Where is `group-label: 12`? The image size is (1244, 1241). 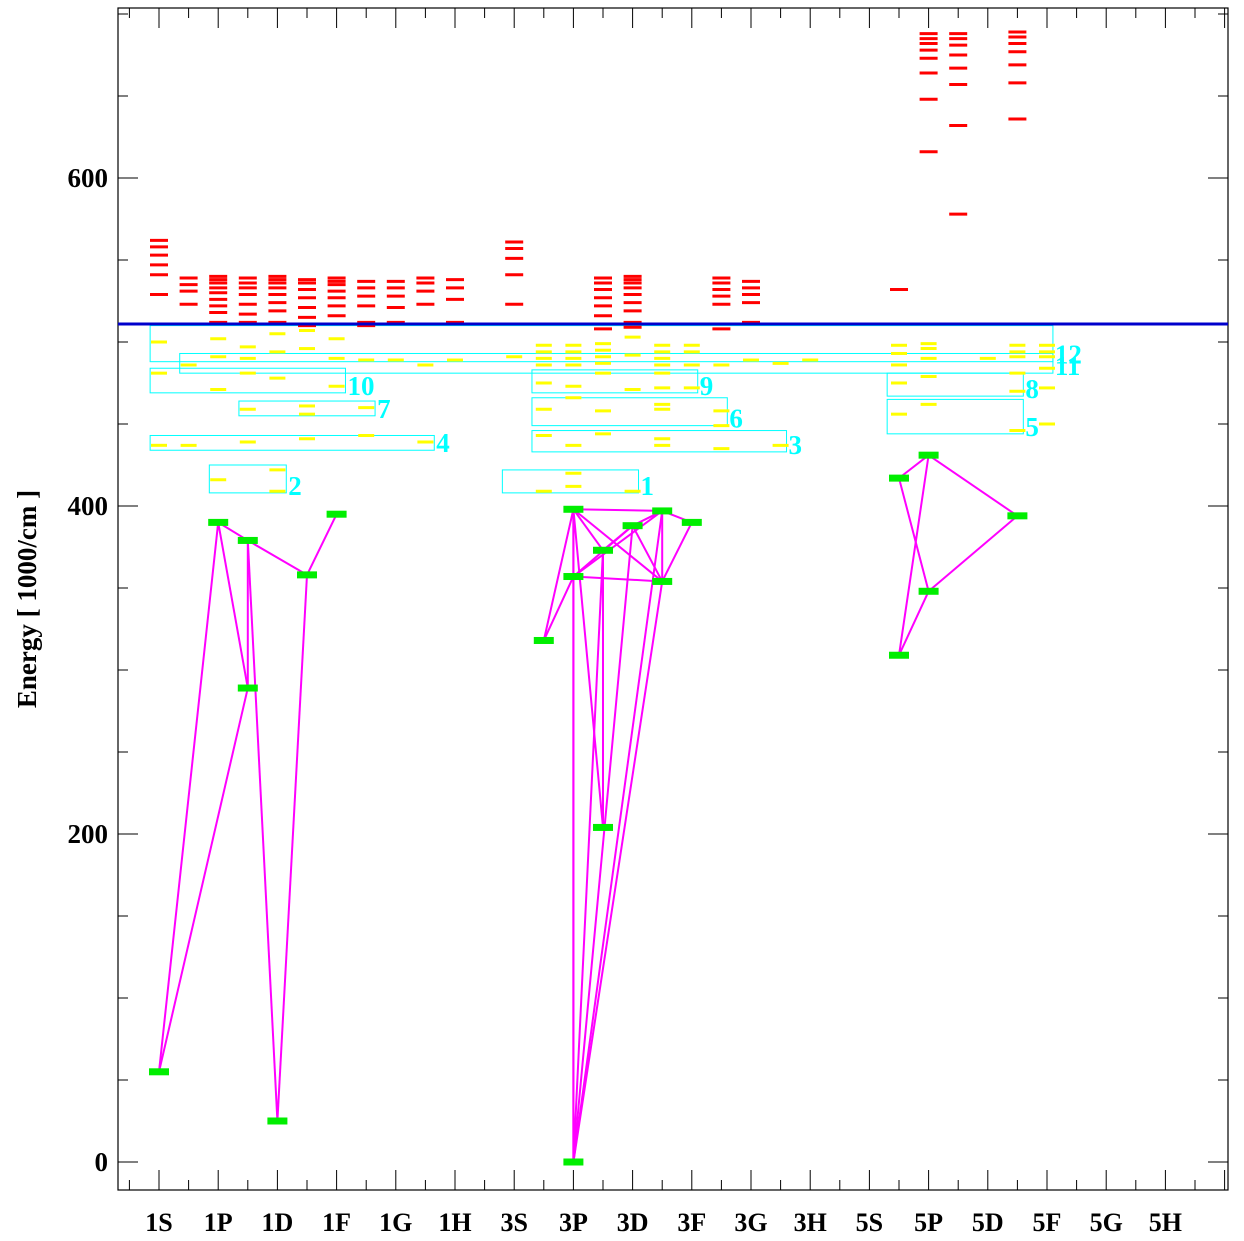
group-label: 12 is located at coordinates (1068, 355).